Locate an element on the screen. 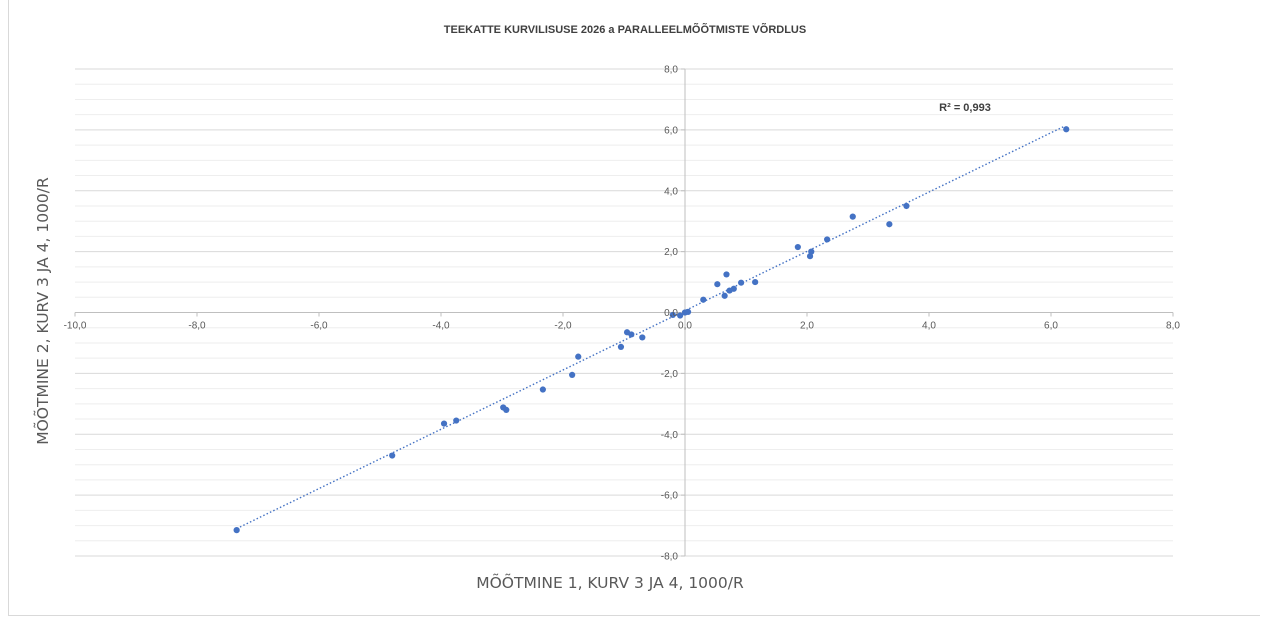 The image size is (1262, 618). y-tick-label: 0,0 is located at coordinates (671, 313).